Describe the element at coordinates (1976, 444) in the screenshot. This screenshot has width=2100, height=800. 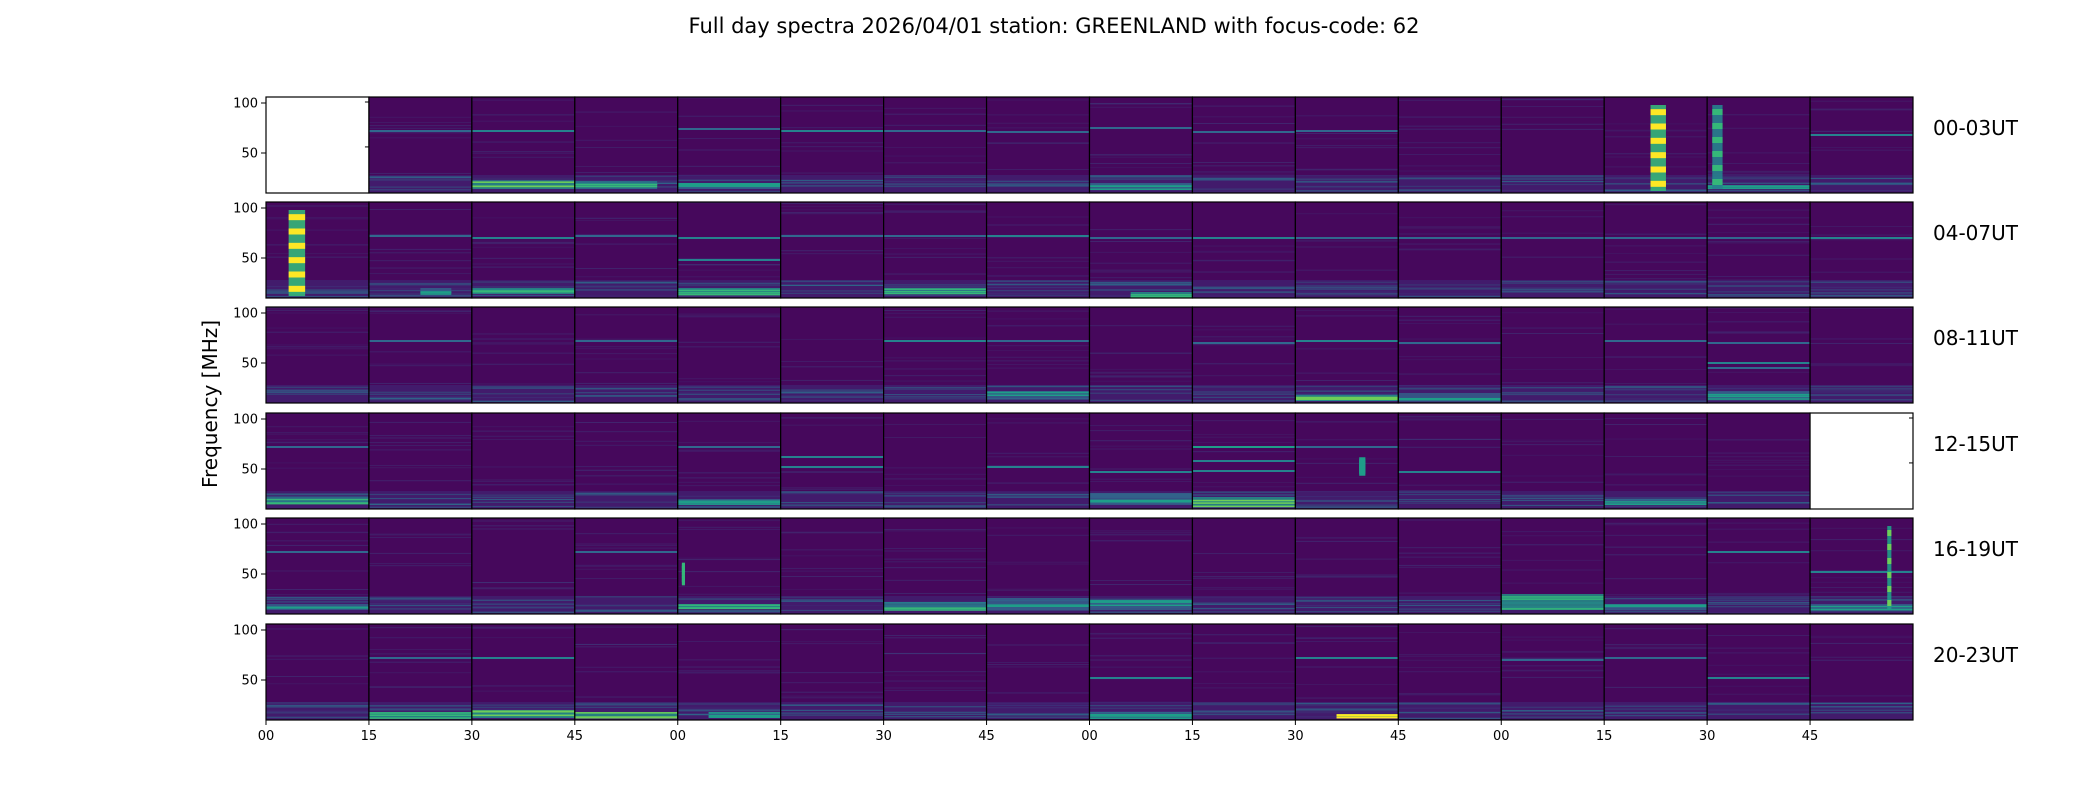
I see `row-label-12-15ut: 12-15UT` at that location.